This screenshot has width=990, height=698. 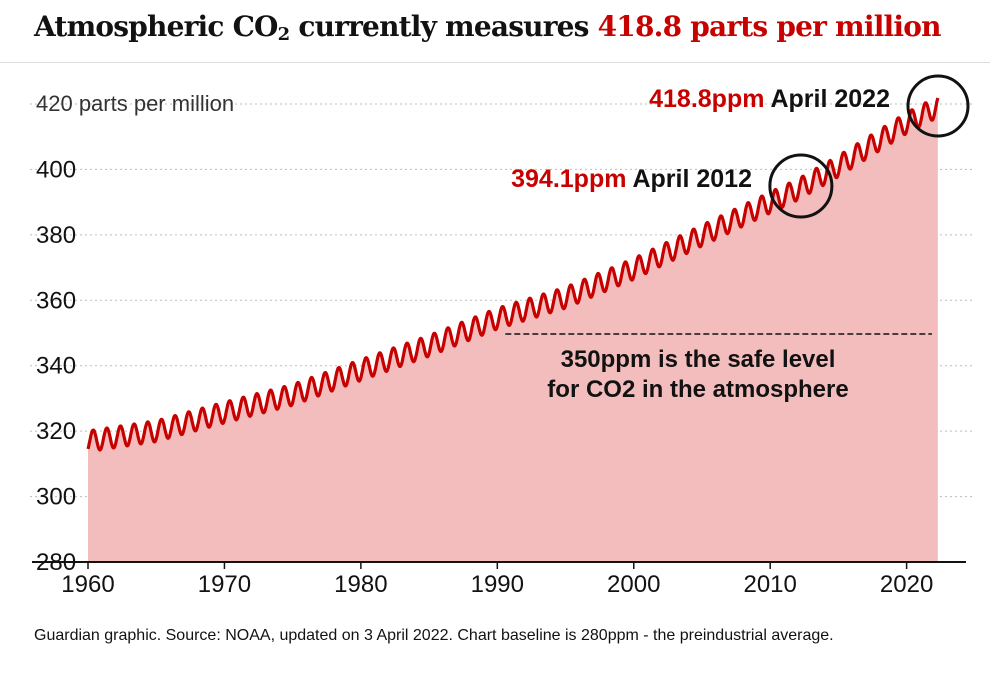 I want to click on annotation-value-2: 394.1ppm, so click(x=571, y=179).